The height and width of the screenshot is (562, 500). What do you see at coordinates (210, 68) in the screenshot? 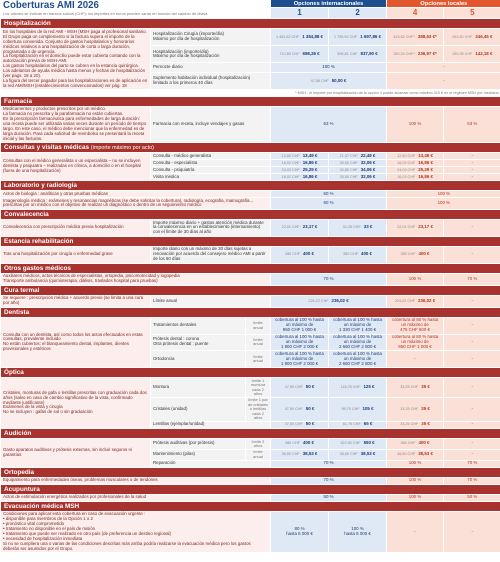
I see `coverage-item: Pernocte diario` at bounding box center [210, 68].